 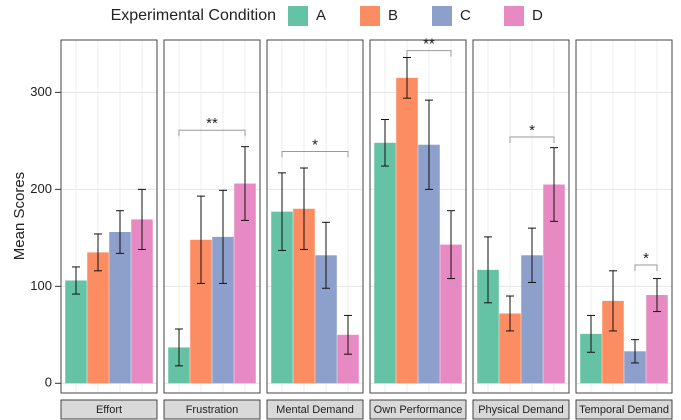 I want to click on legend-label: B, so click(x=393, y=15).